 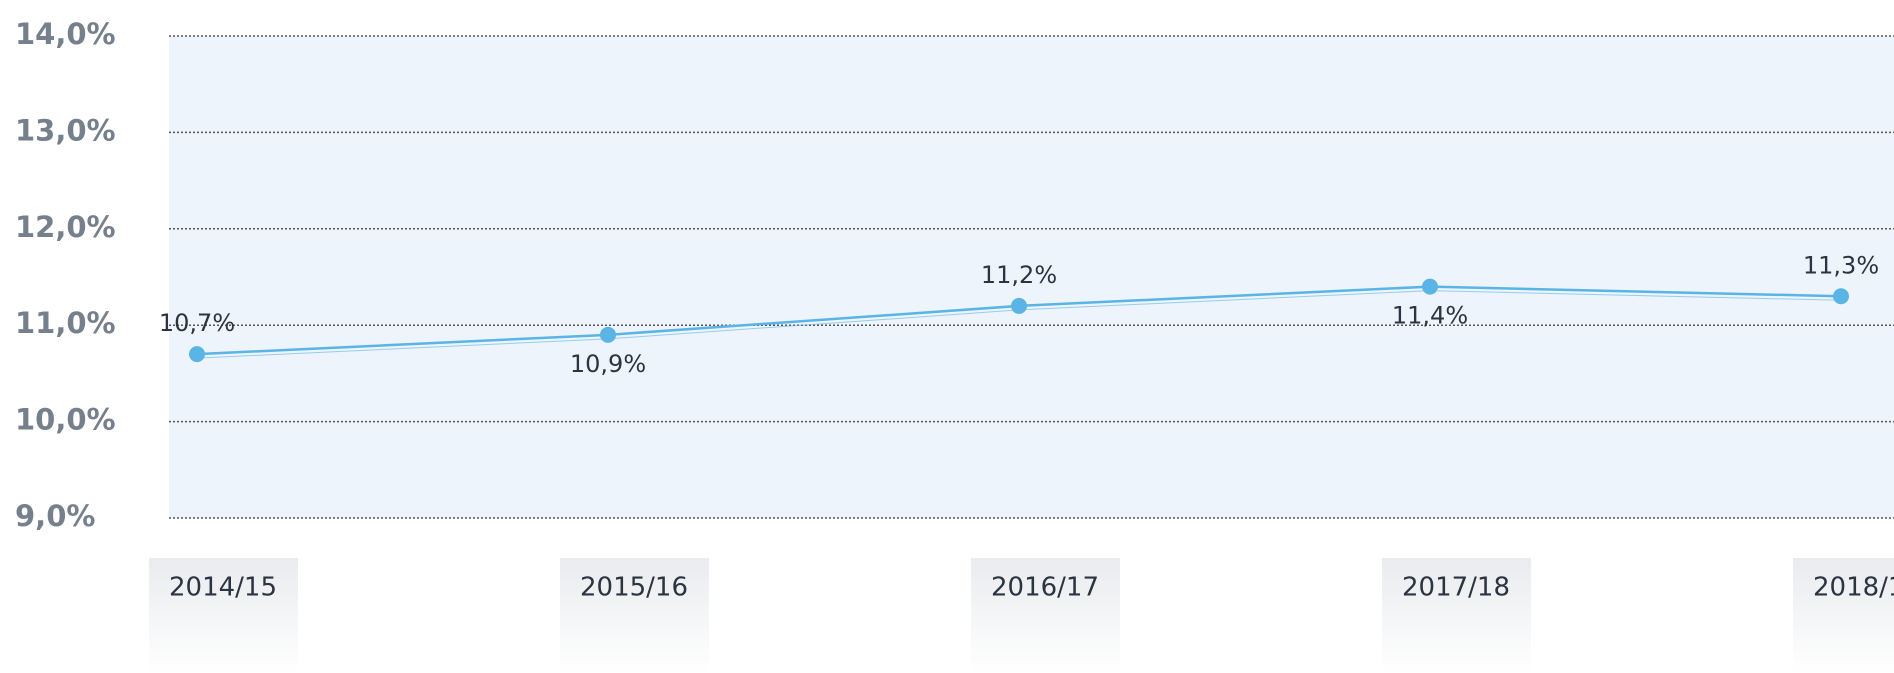 I want to click on data-label: 11,3%, so click(x=1841, y=265).